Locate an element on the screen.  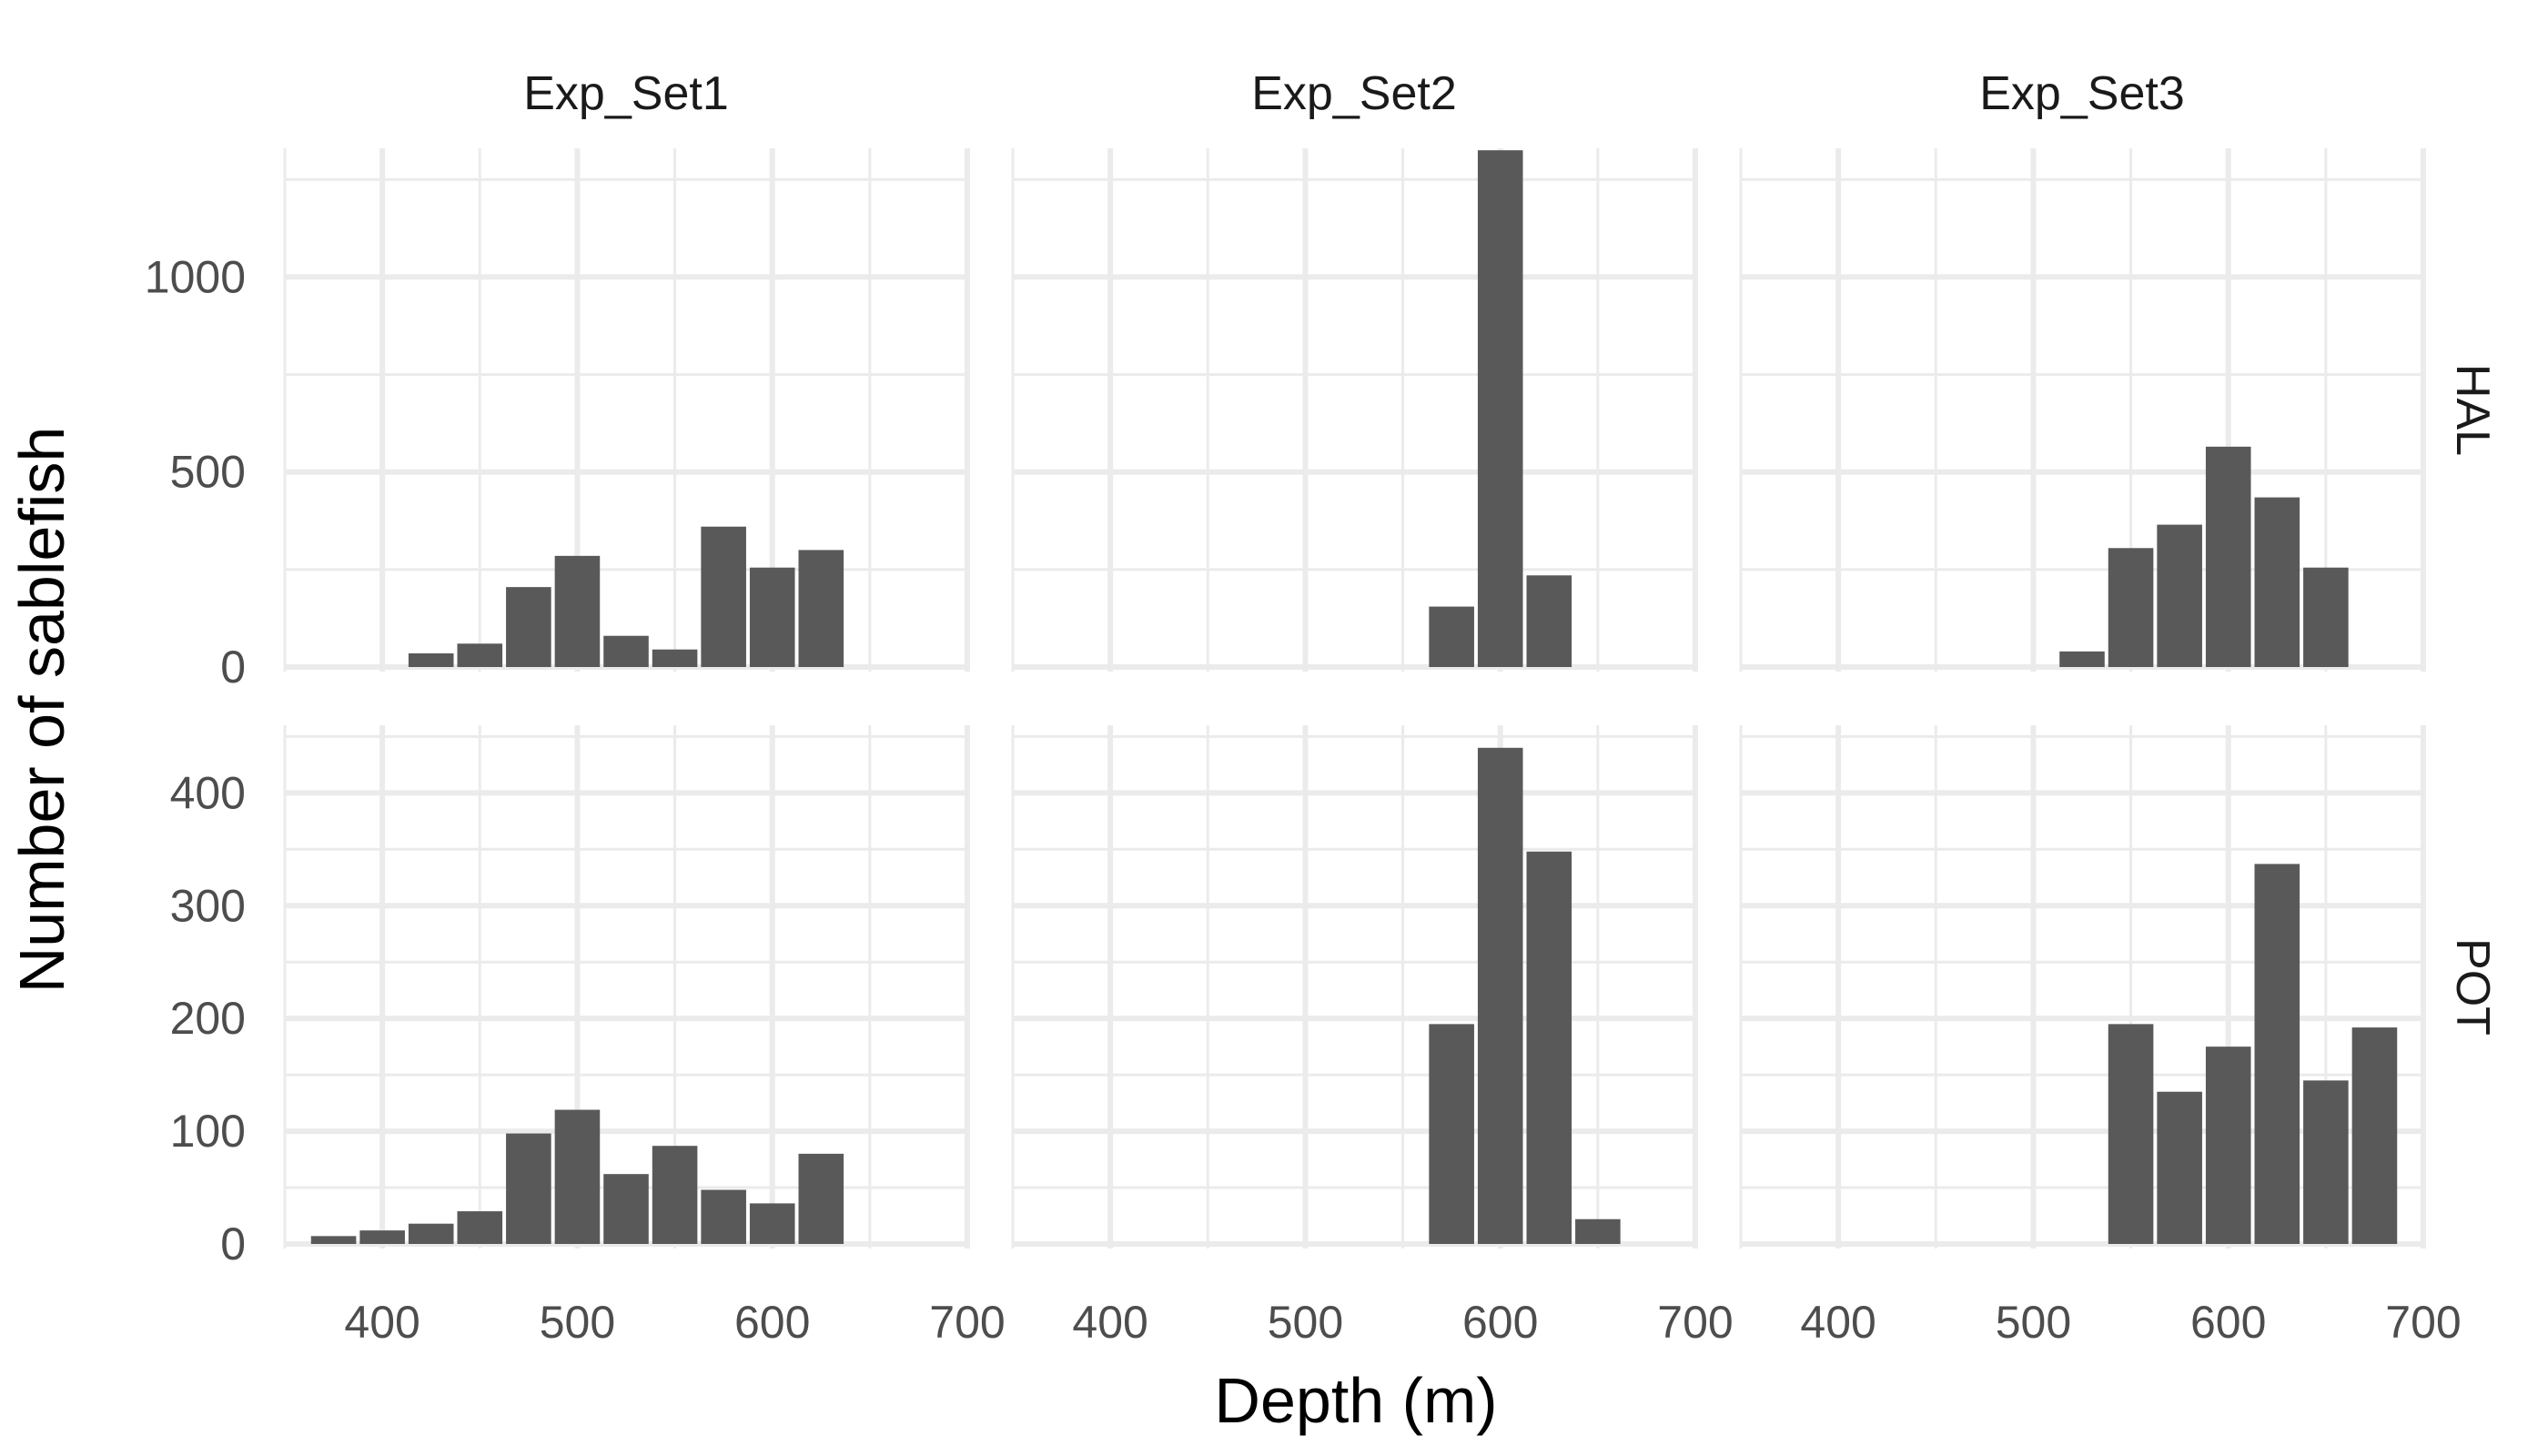
y-tick-label: 500 is located at coordinates (208, 473).